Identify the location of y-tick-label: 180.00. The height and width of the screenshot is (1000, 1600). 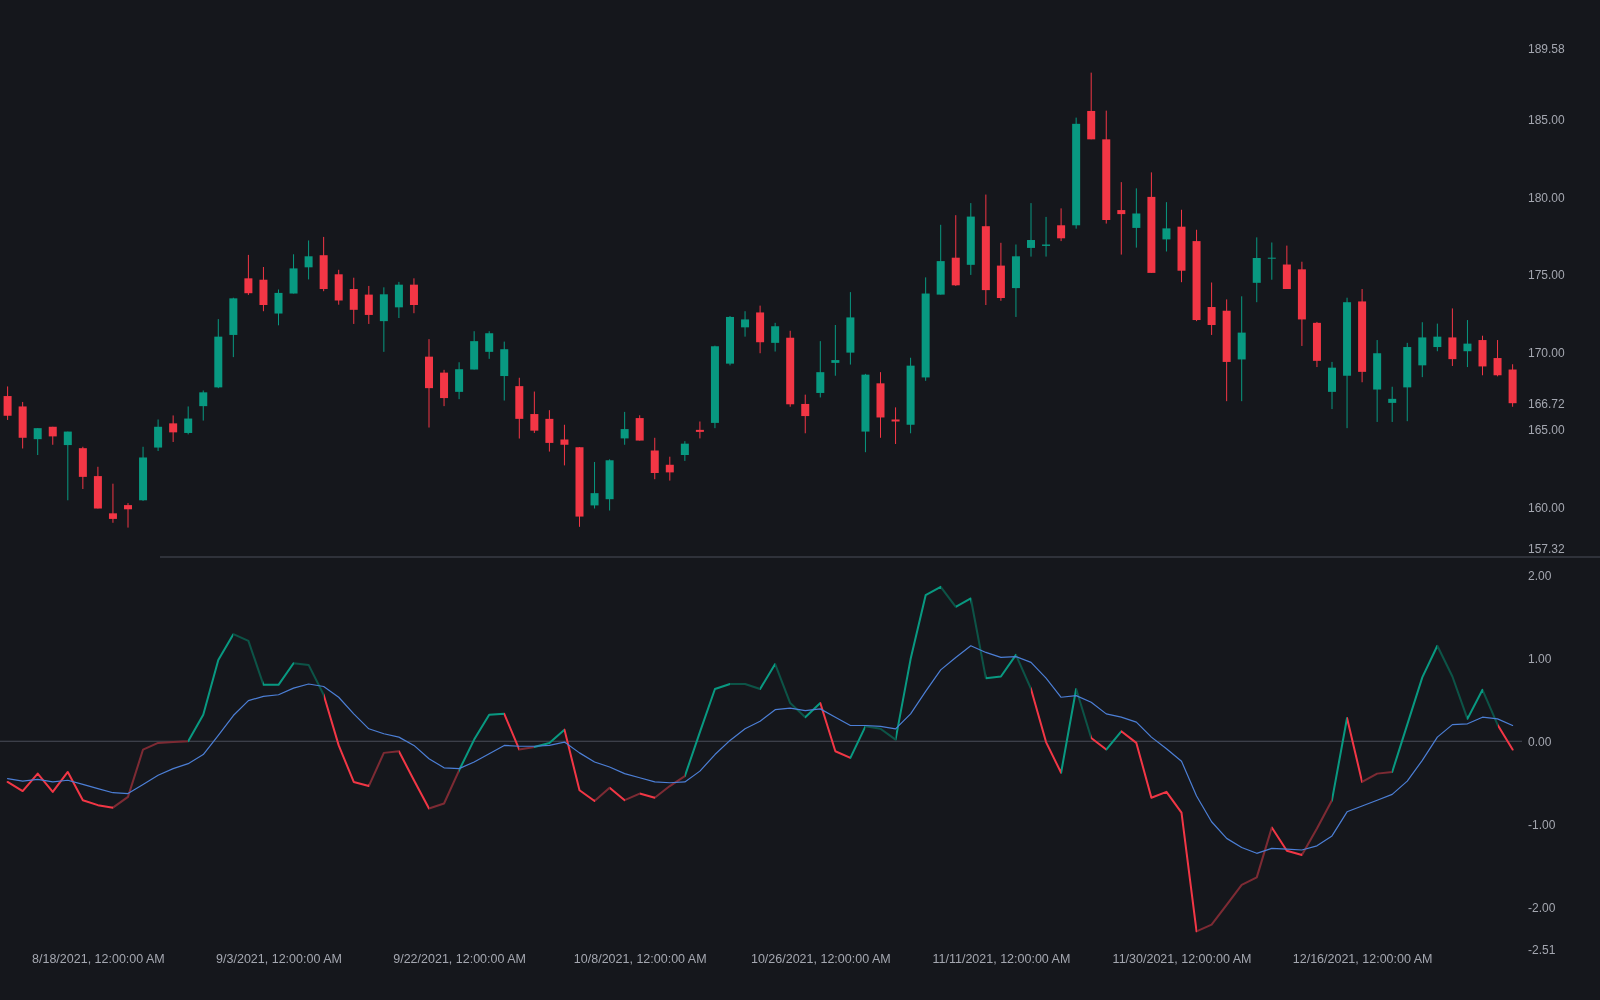
(1547, 197).